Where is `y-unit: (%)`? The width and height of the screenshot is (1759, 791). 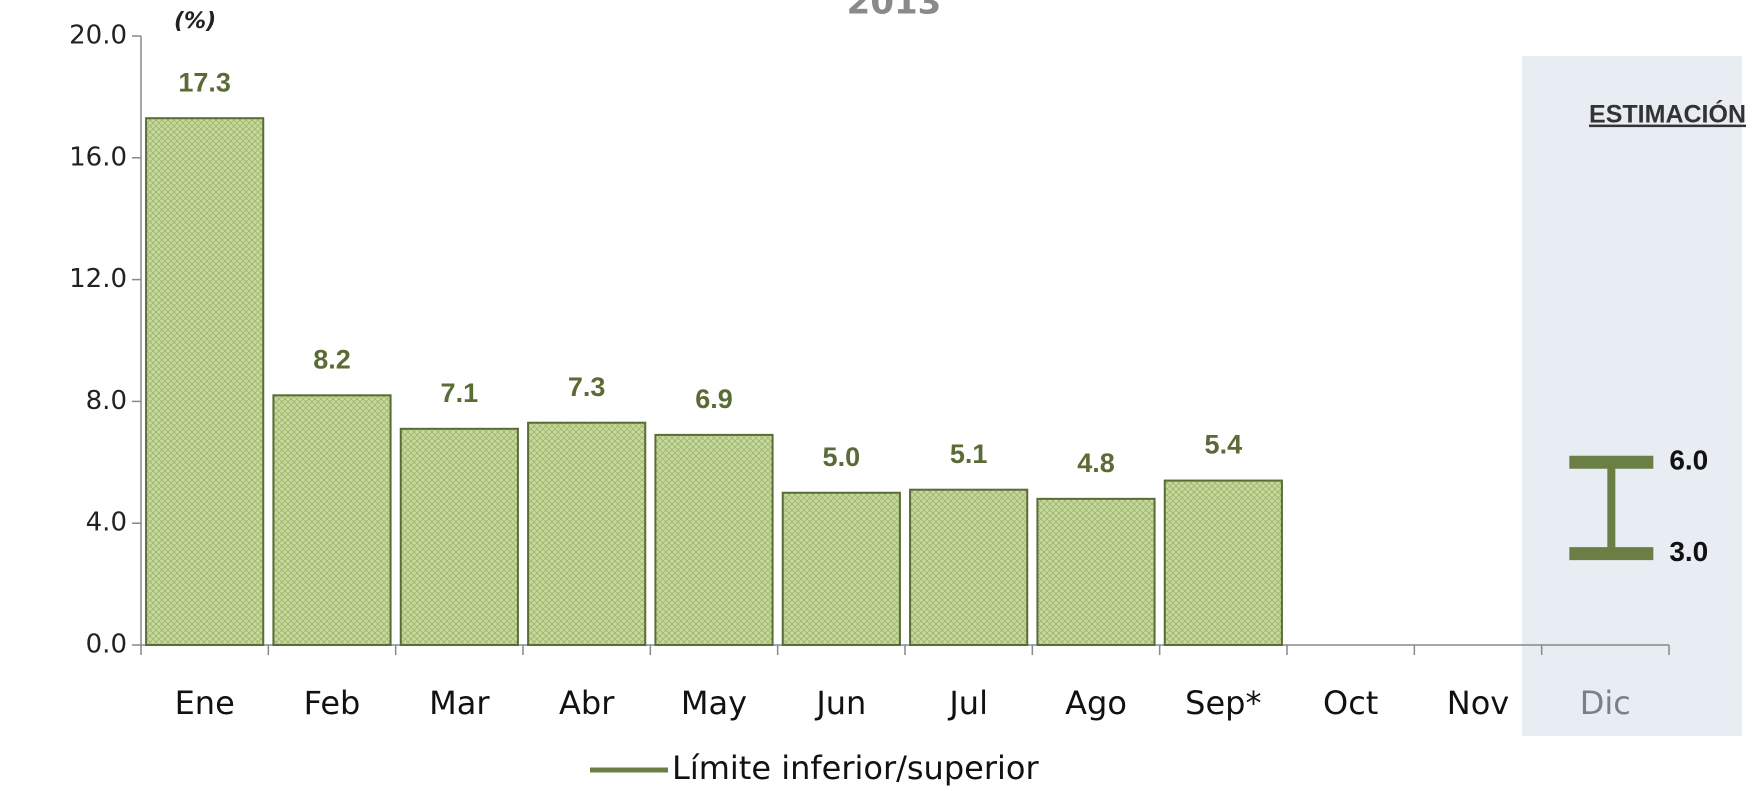 y-unit: (%) is located at coordinates (195, 21).